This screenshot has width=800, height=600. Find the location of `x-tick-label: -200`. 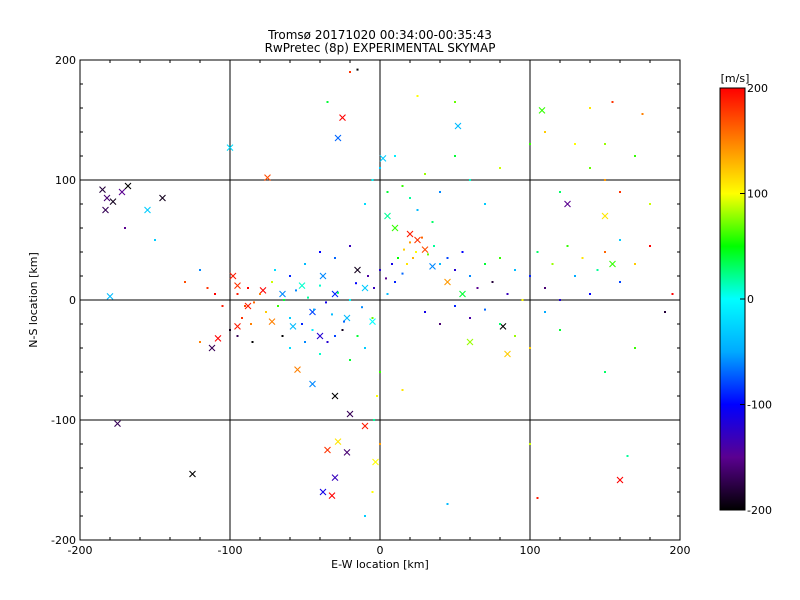

x-tick-label: -200 is located at coordinates (80, 550).